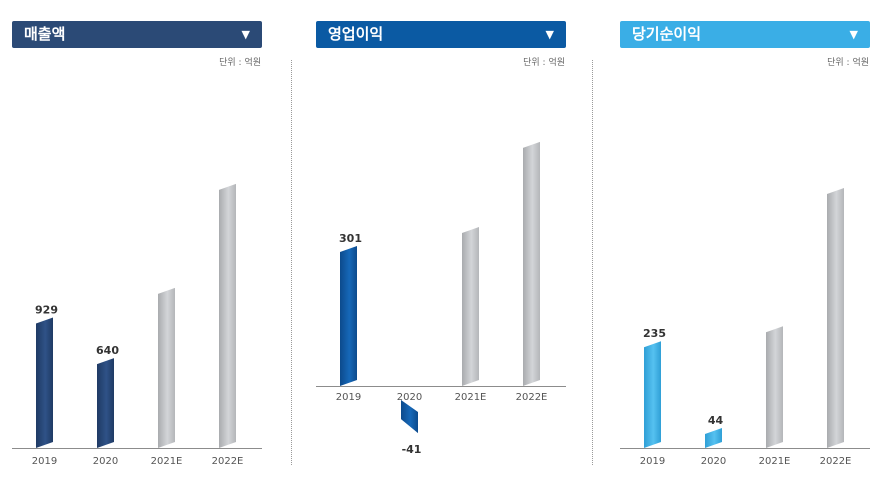 This screenshot has height=486, width=881. Describe the element at coordinates (412, 449) in the screenshot. I see `value-label-2020: -41` at that location.